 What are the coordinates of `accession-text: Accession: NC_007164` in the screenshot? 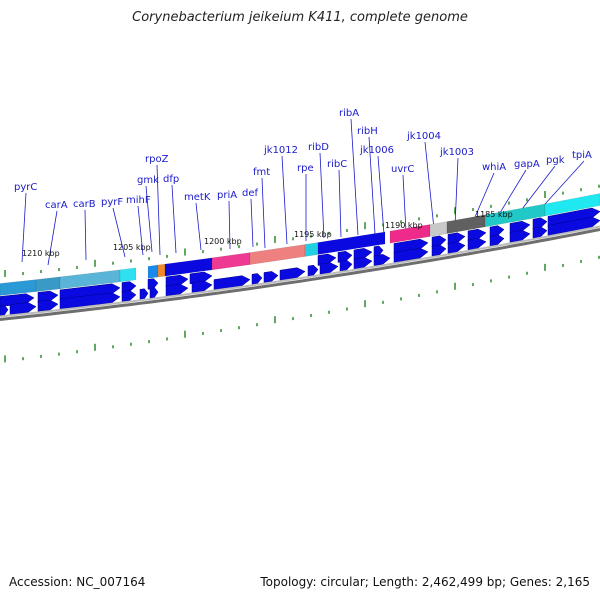 It's located at (77, 582).